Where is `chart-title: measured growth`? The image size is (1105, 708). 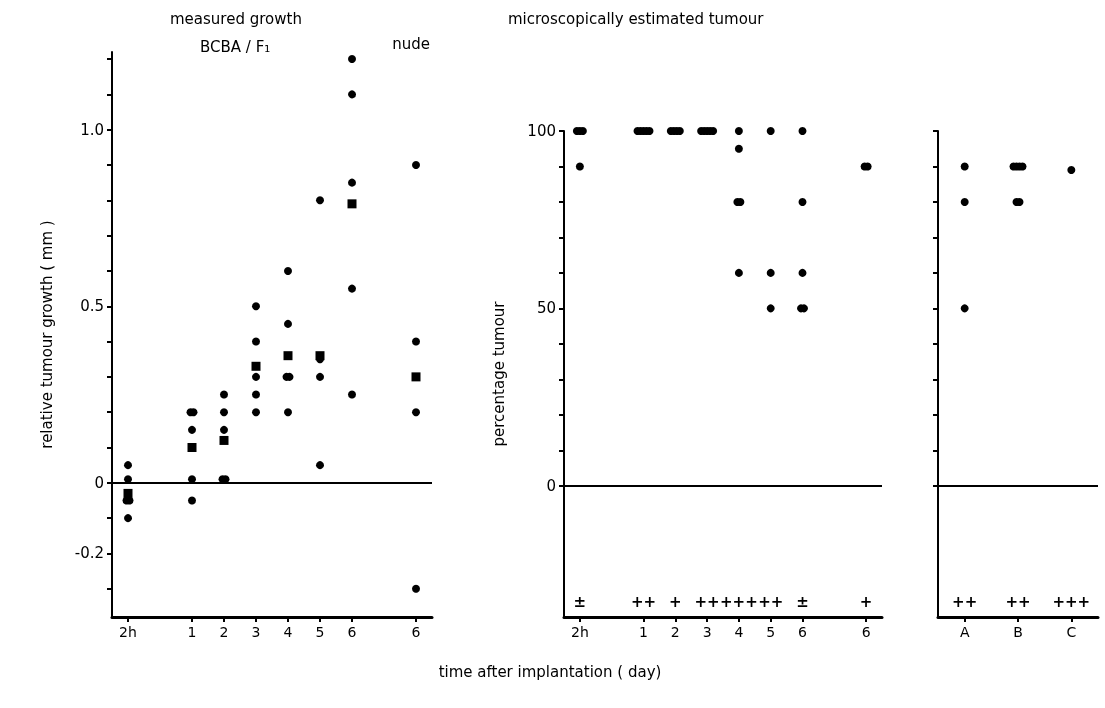 chart-title: measured growth is located at coordinates (236, 18).